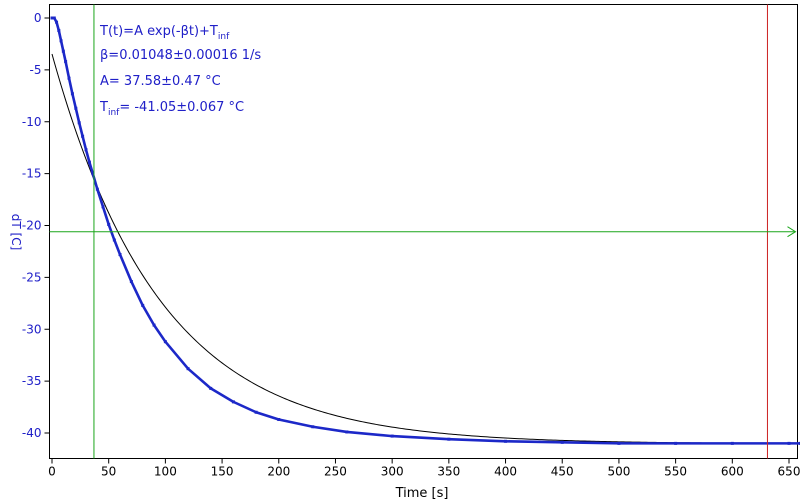 Image resolution: width=800 pixels, height=504 pixels. Describe the element at coordinates (164, 33) in the screenshot. I see `annotation-formula: T(t)=A exp(-βt)+Tinf` at that location.